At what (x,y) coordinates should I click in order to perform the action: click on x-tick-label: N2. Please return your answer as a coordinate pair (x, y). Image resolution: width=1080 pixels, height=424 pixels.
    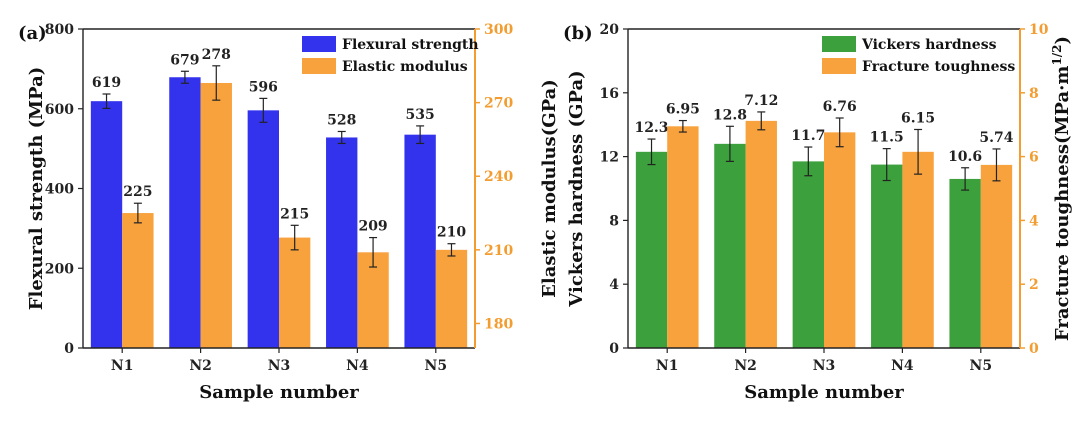
    Looking at the image, I should click on (745, 366).